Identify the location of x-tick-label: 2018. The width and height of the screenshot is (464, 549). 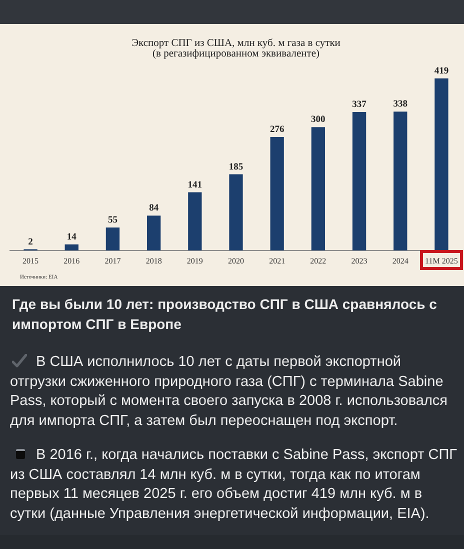
(154, 261).